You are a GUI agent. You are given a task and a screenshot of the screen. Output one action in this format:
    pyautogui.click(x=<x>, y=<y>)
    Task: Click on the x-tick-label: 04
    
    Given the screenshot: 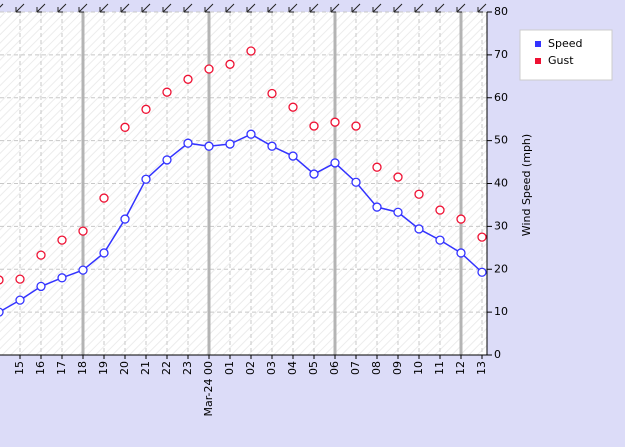 What is the action you would take?
    pyautogui.click(x=292, y=368)
    